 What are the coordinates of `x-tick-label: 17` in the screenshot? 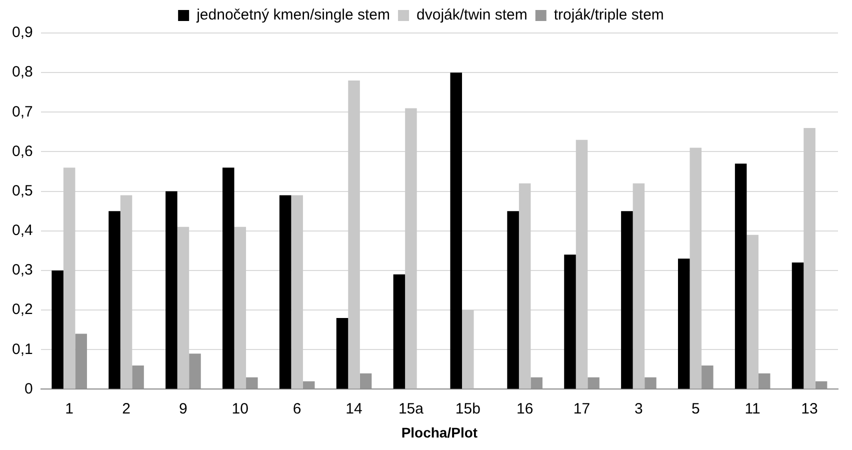 It's located at (581, 409).